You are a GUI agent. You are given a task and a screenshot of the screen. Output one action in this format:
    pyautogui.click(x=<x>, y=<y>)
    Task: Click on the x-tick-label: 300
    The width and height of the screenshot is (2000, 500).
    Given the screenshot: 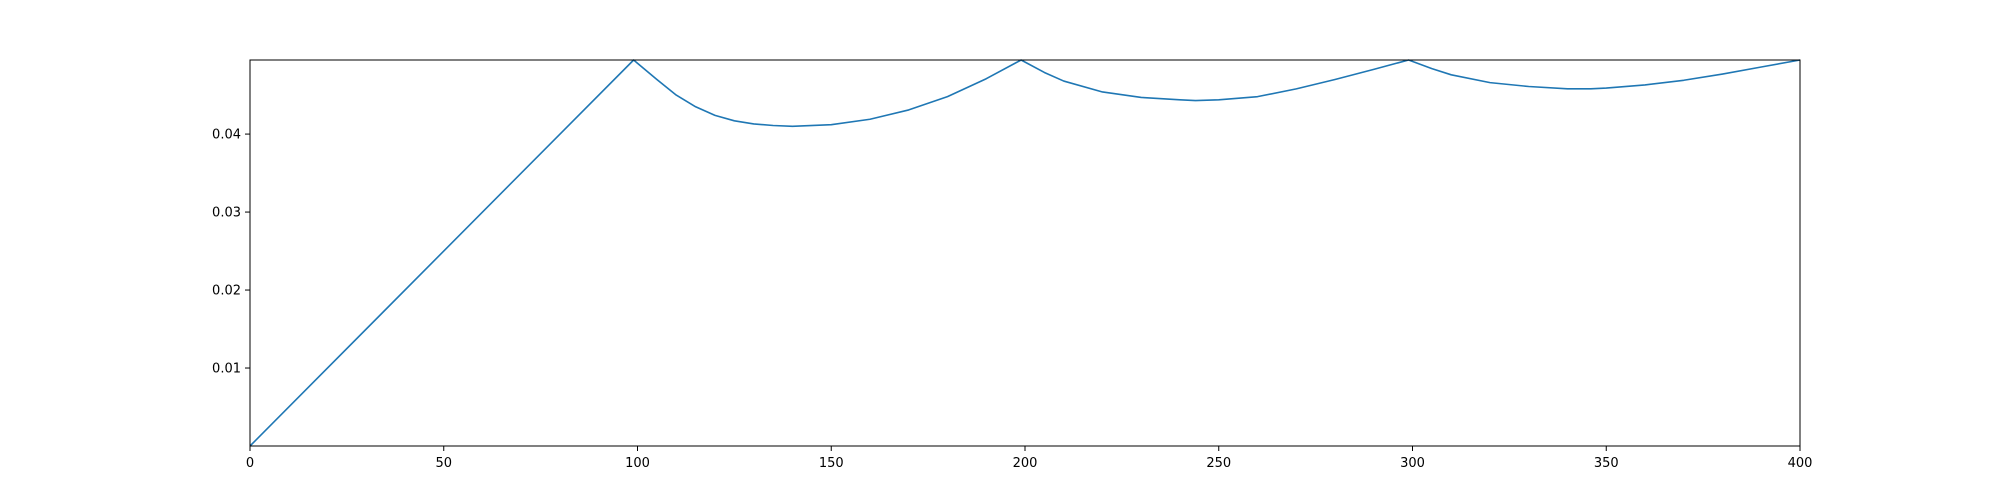 What is the action you would take?
    pyautogui.click(x=1412, y=463)
    